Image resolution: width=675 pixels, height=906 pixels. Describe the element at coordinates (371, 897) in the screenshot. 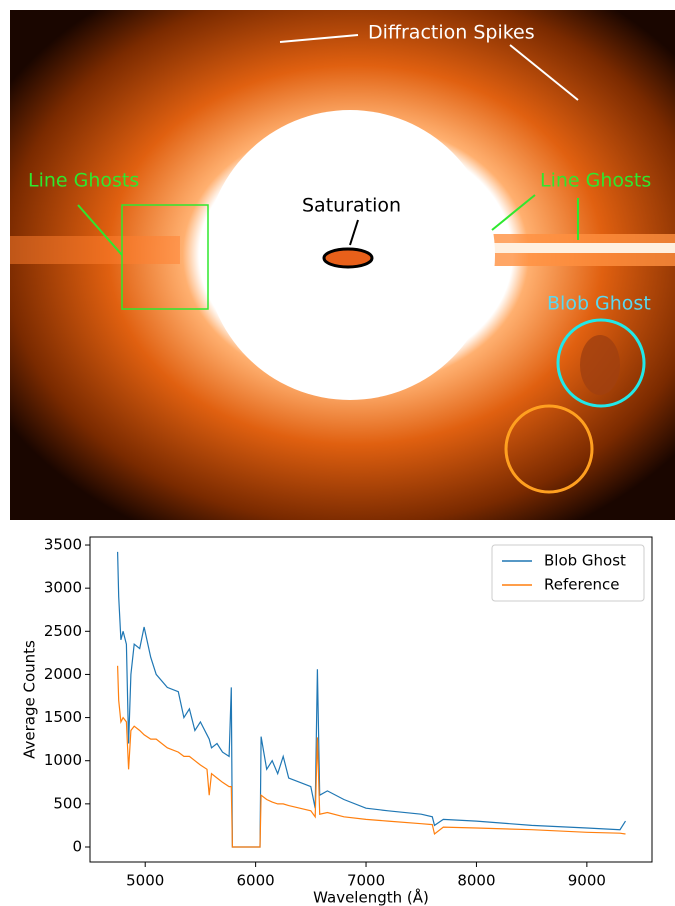

I see `x-axis-label: Wavelength (Å)` at that location.